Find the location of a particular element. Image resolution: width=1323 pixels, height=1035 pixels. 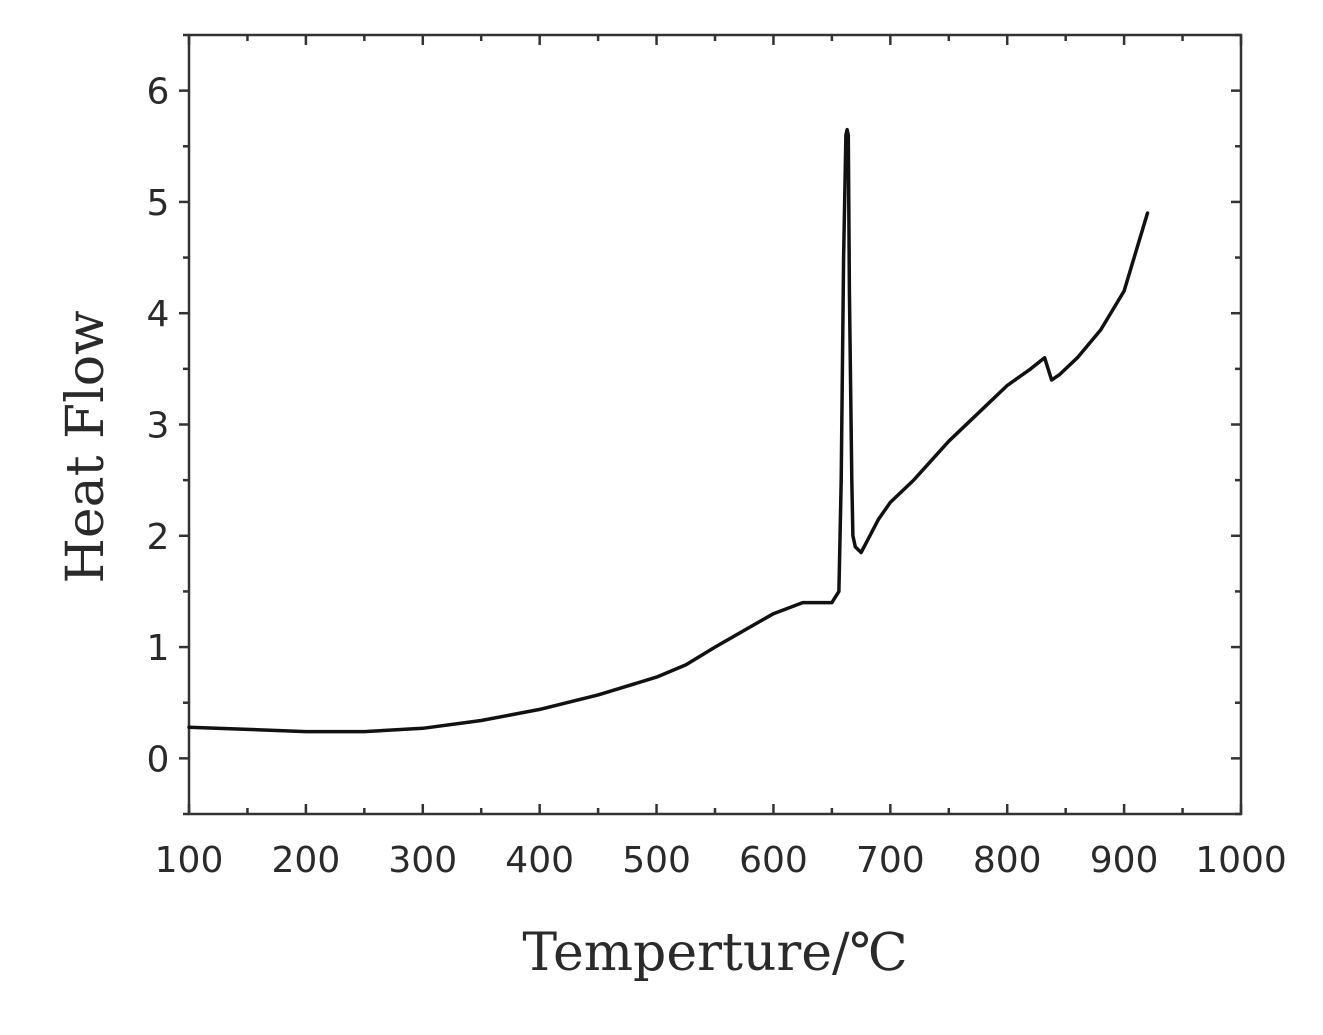

y-tick-label: 0 is located at coordinates (158, 759).